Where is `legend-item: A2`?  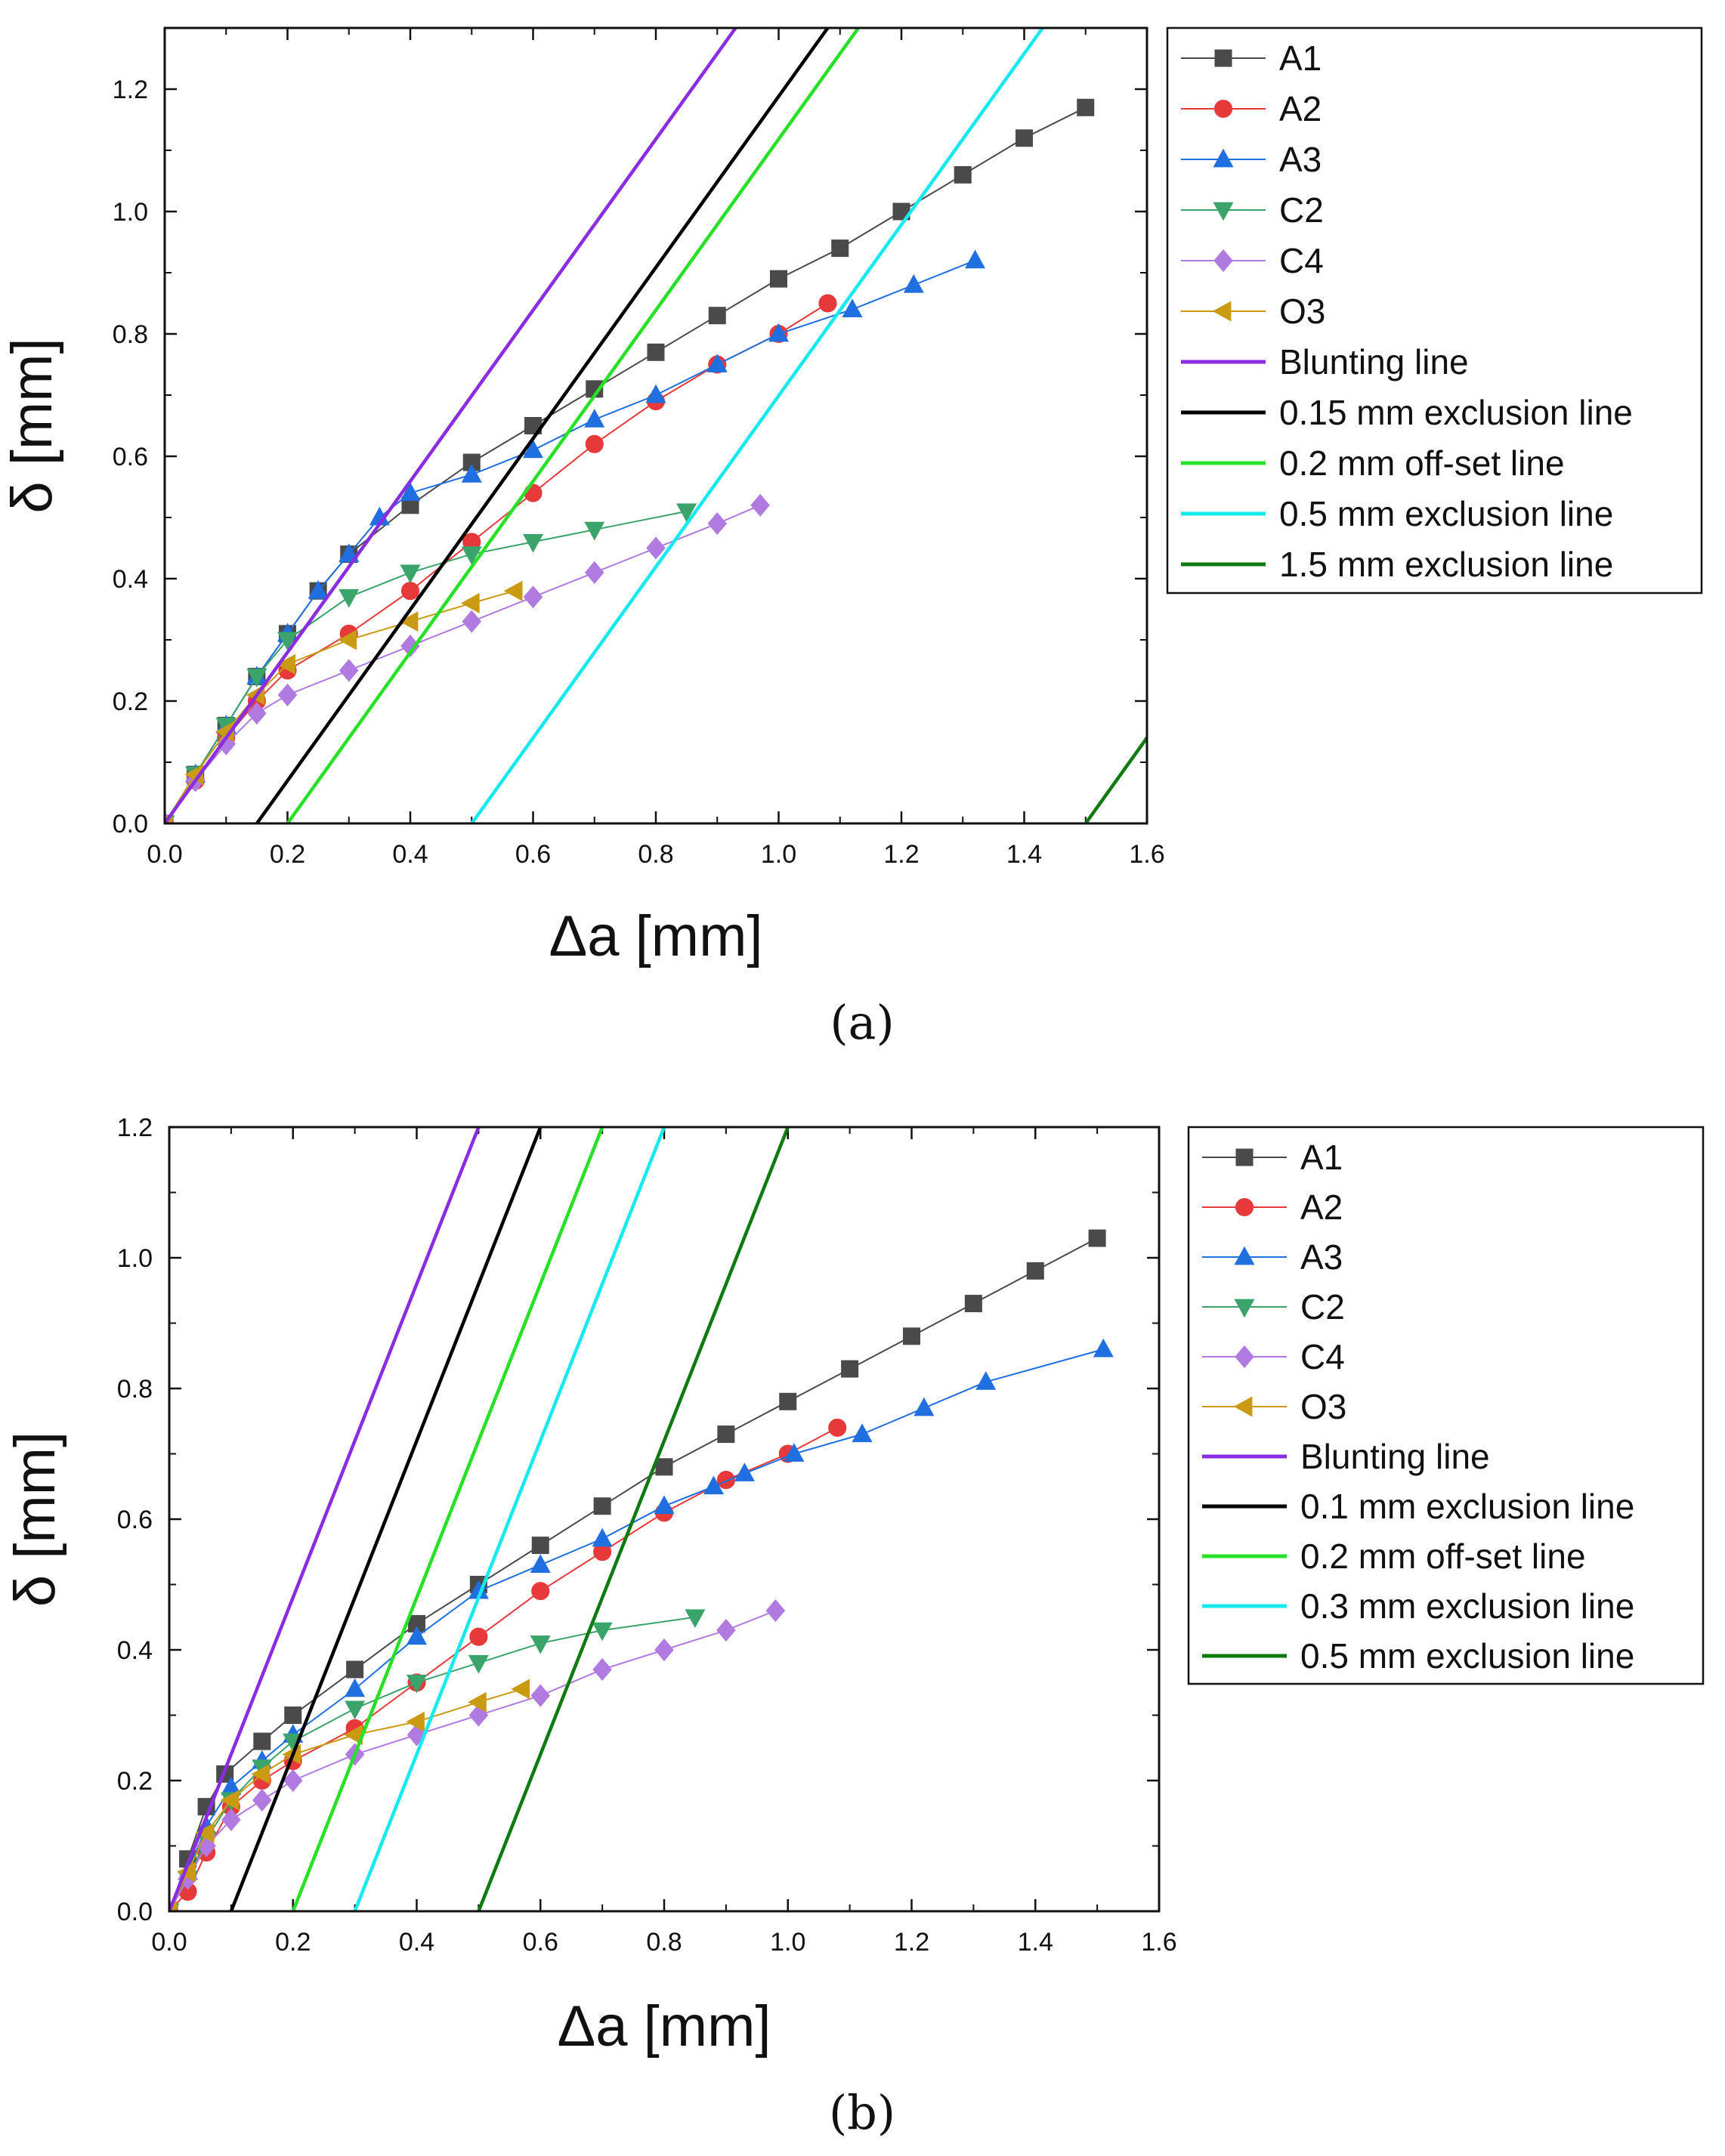
legend-item: A2 is located at coordinates (1272, 1207).